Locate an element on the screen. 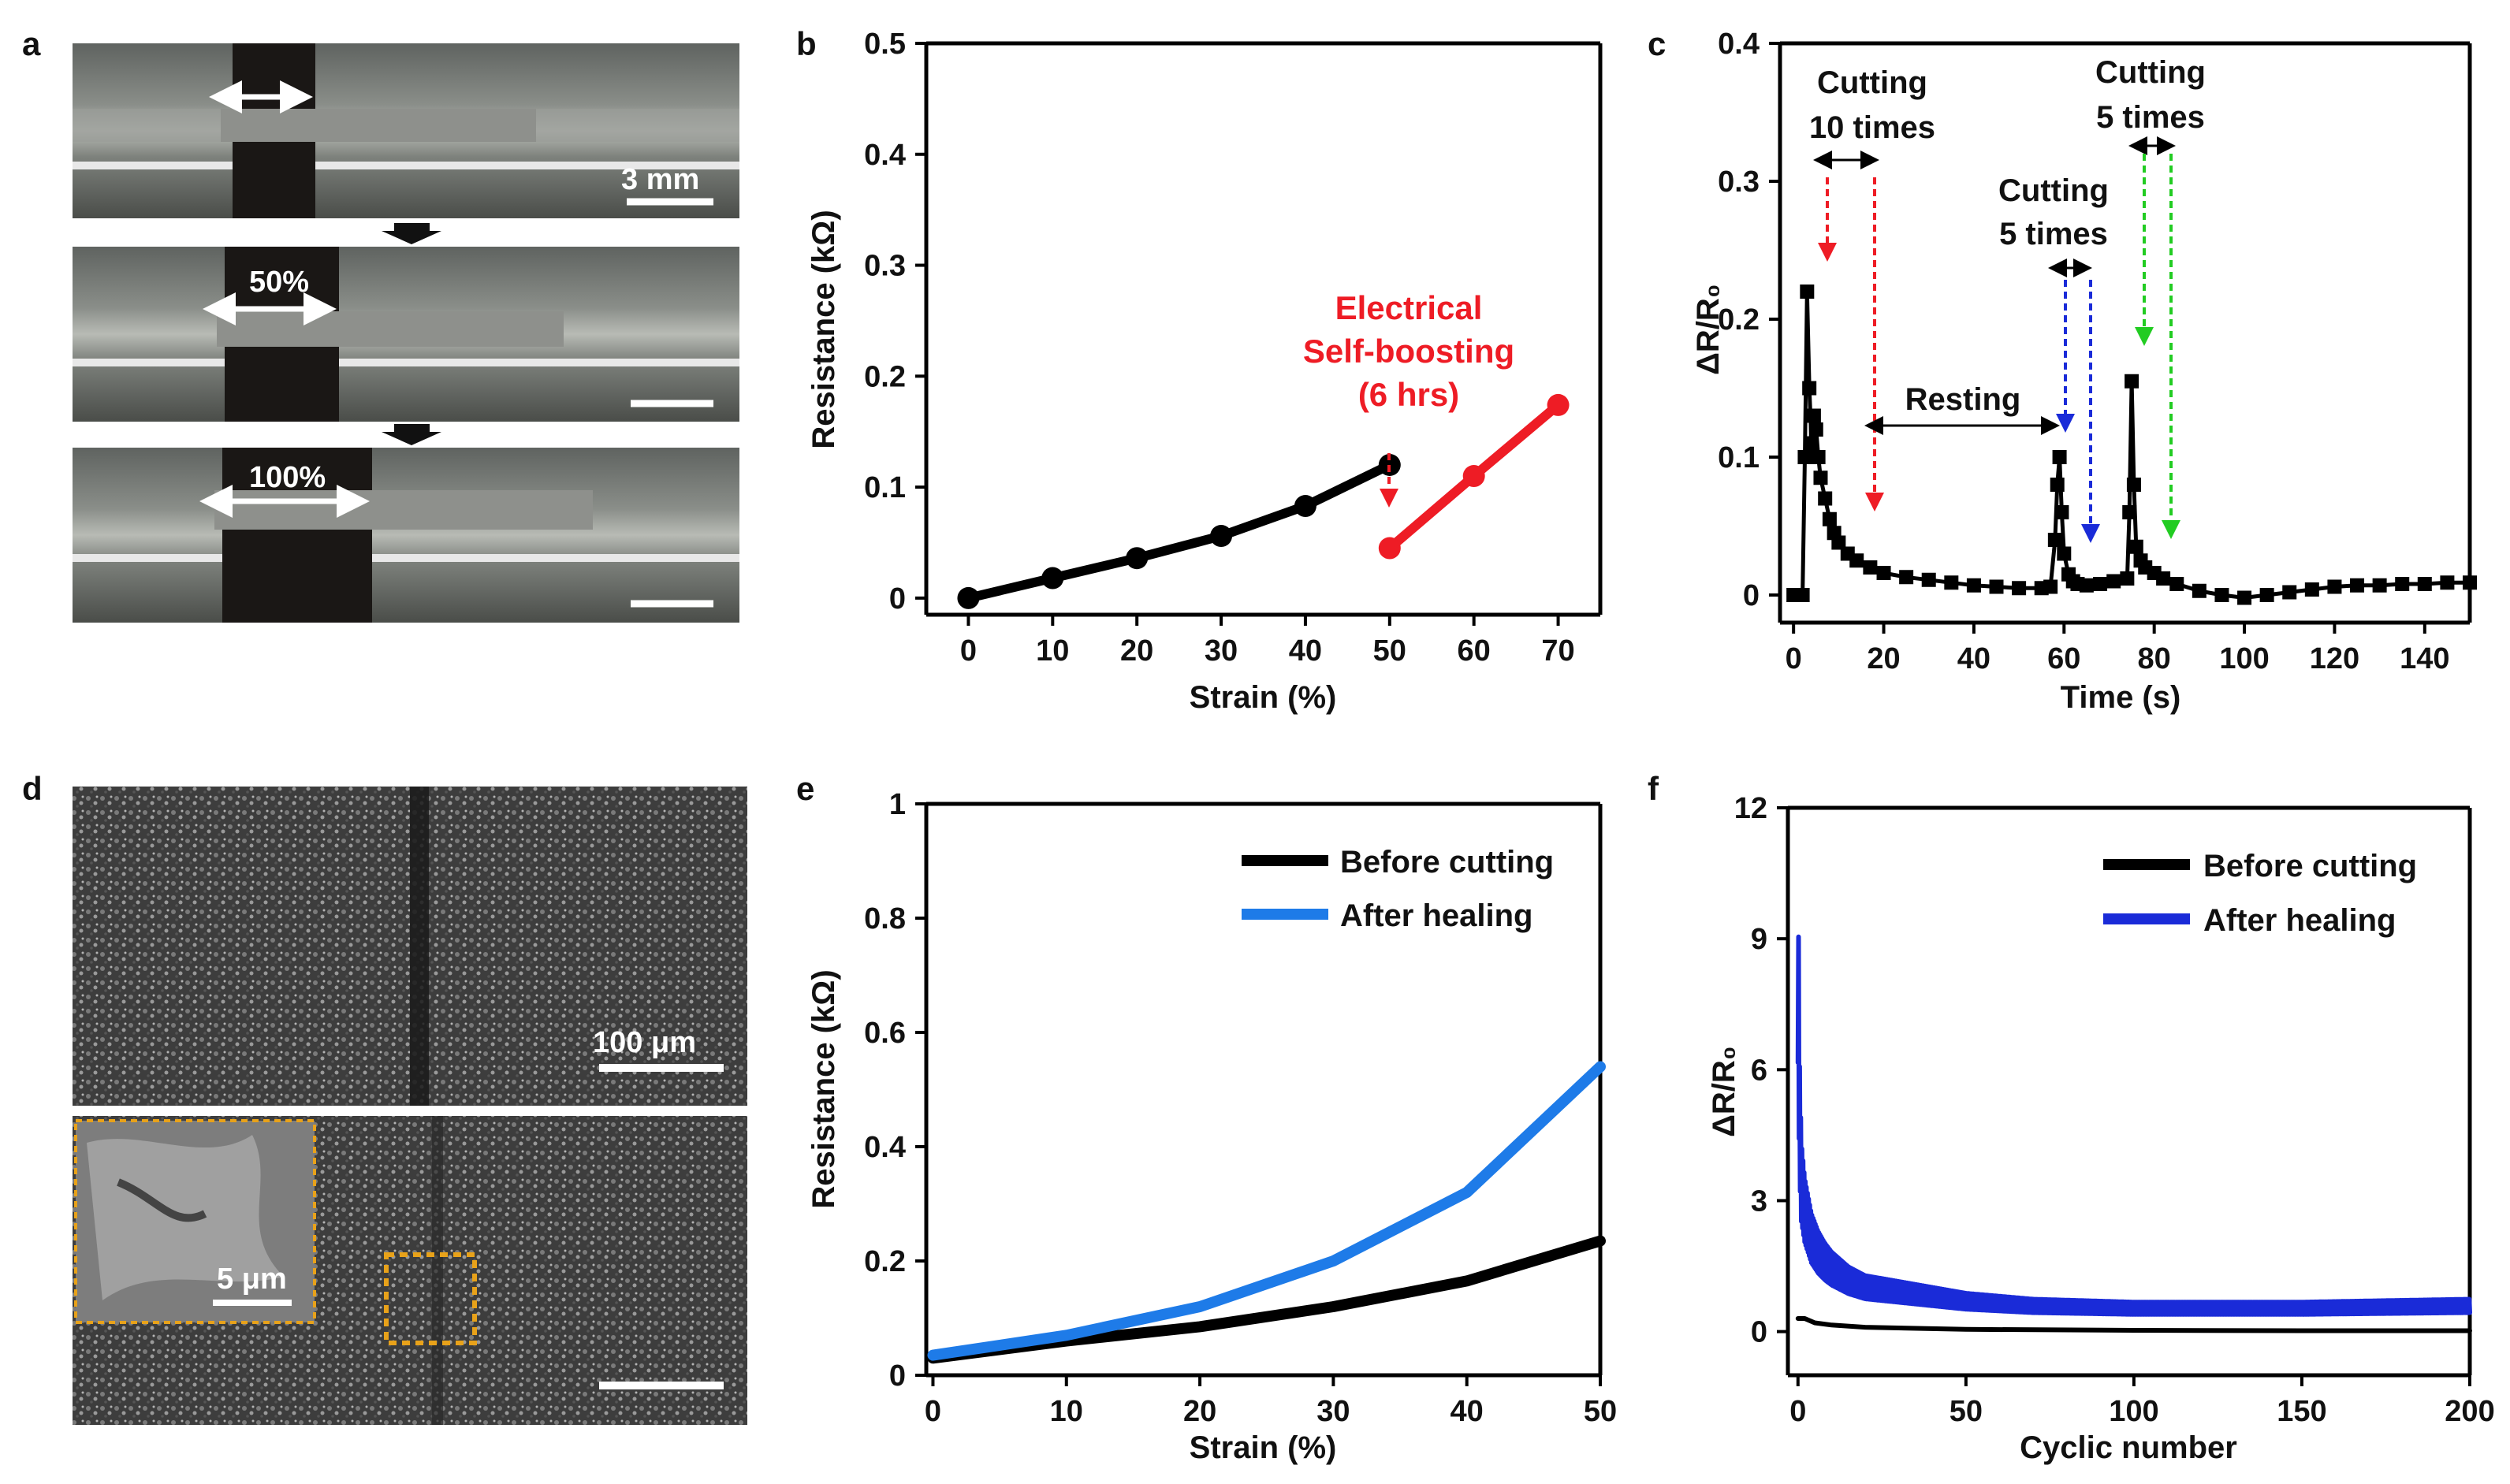 The image size is (2510, 1484). x-tick-label: 70 is located at coordinates (1557, 651).